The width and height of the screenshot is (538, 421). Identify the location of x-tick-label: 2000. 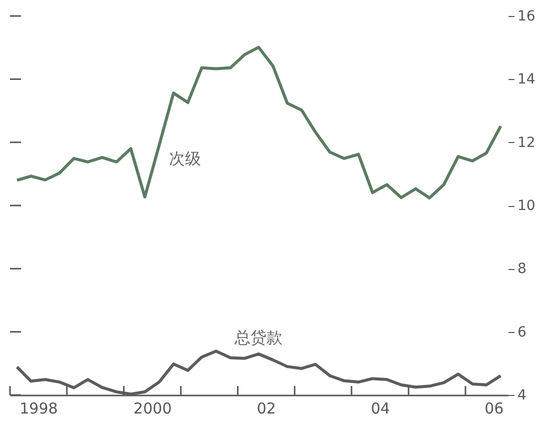
(153, 409).